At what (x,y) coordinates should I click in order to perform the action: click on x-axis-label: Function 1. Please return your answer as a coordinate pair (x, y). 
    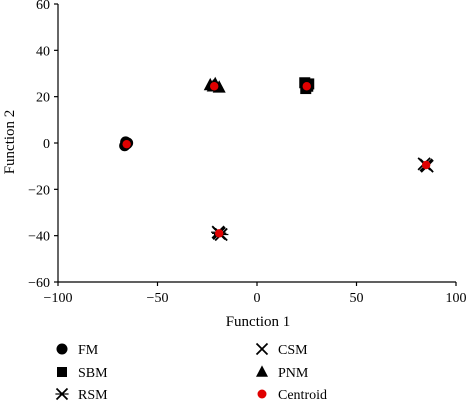
    Looking at the image, I should click on (258, 322).